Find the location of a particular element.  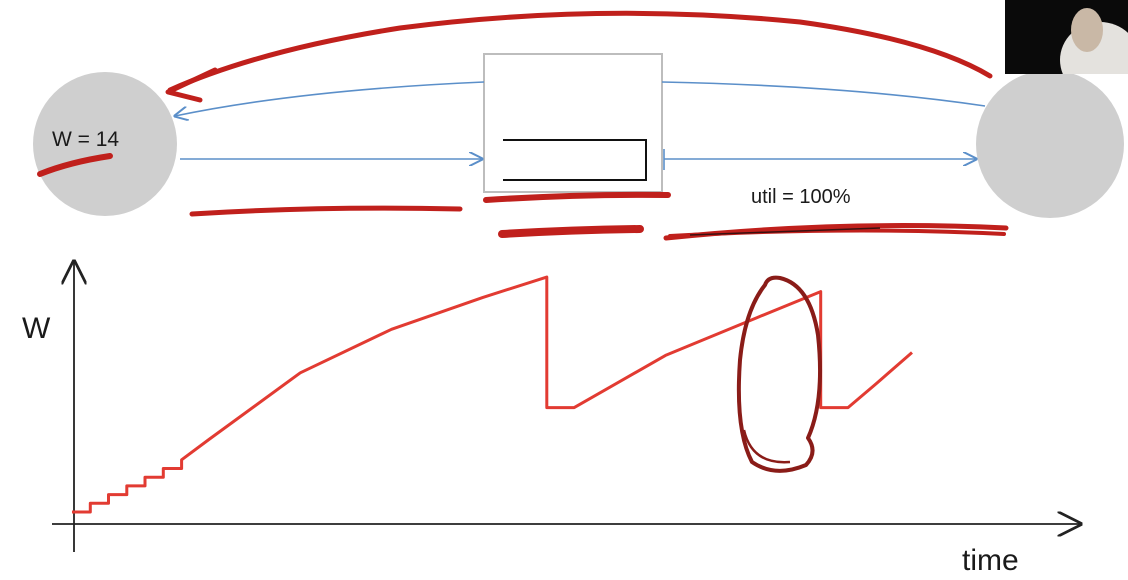

x-axis-label: time is located at coordinates (990, 560).